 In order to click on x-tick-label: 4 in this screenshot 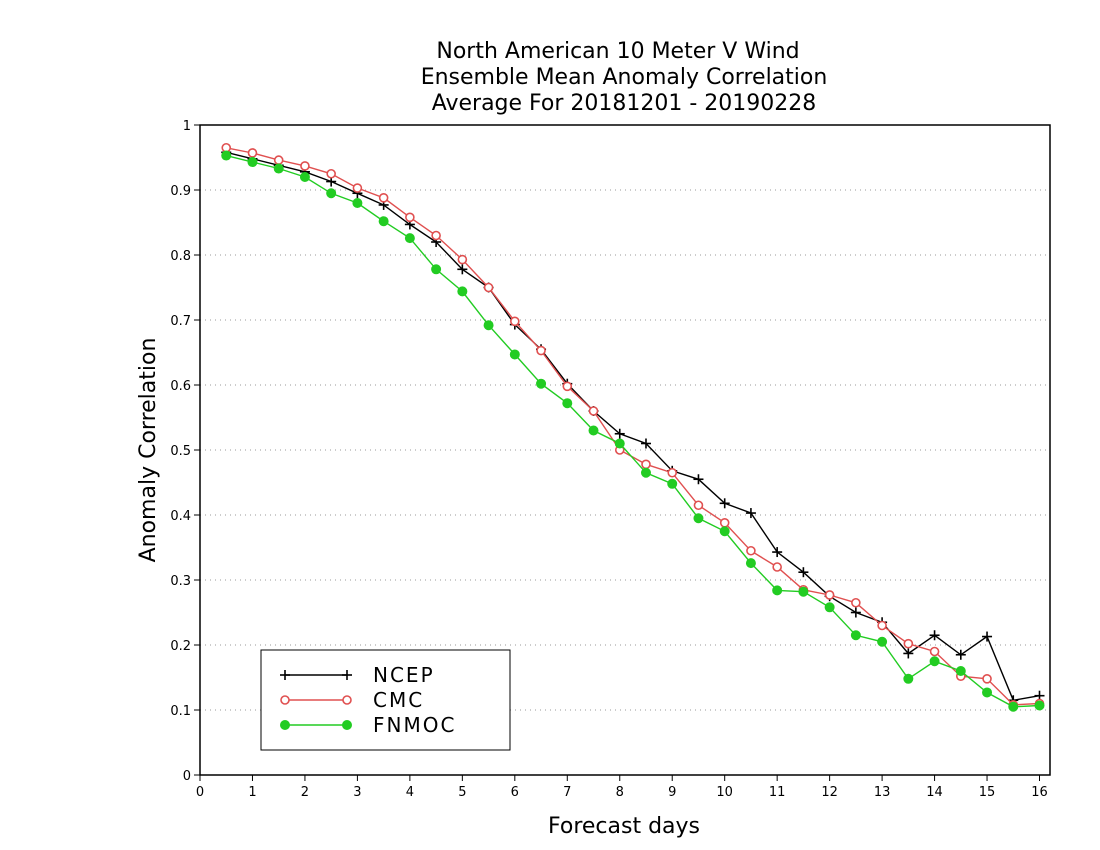, I will do `click(410, 792)`.